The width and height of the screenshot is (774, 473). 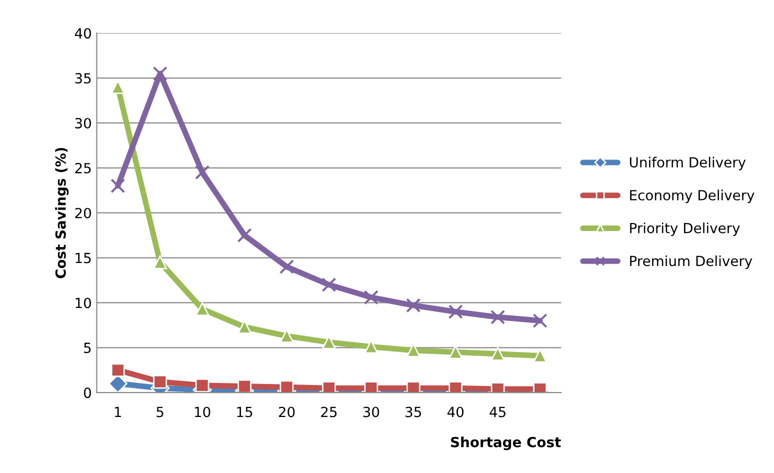 I want to click on x-tick-label: 45, so click(x=498, y=412).